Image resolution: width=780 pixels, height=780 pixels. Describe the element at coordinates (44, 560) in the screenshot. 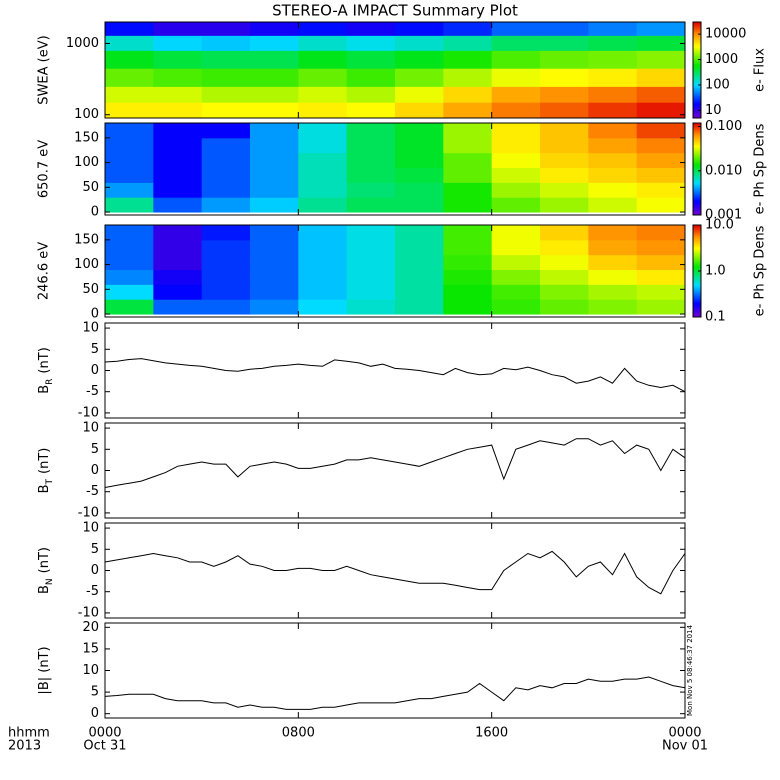

I see `y-axis-label-unit: (nT)` at that location.